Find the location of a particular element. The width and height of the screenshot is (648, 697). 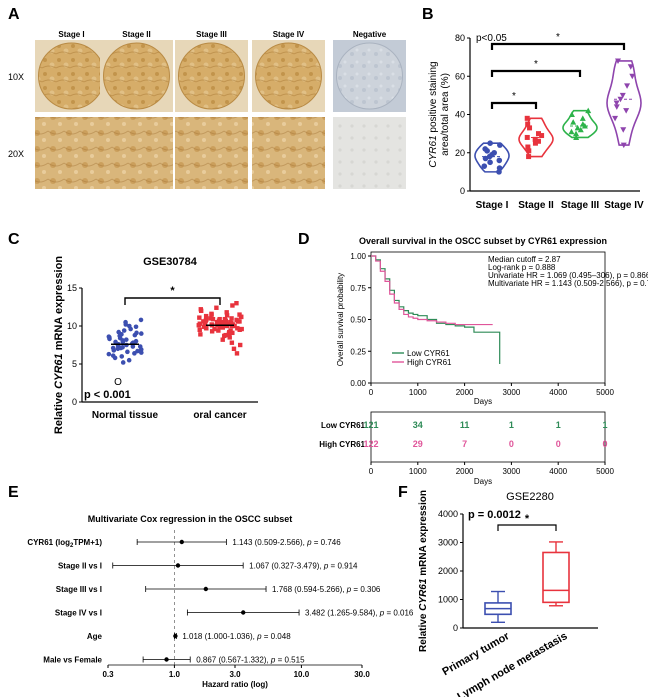

hazard-ratio-text: 0.867 (0.567-1.332), p = 0.515 is located at coordinates (250, 660).